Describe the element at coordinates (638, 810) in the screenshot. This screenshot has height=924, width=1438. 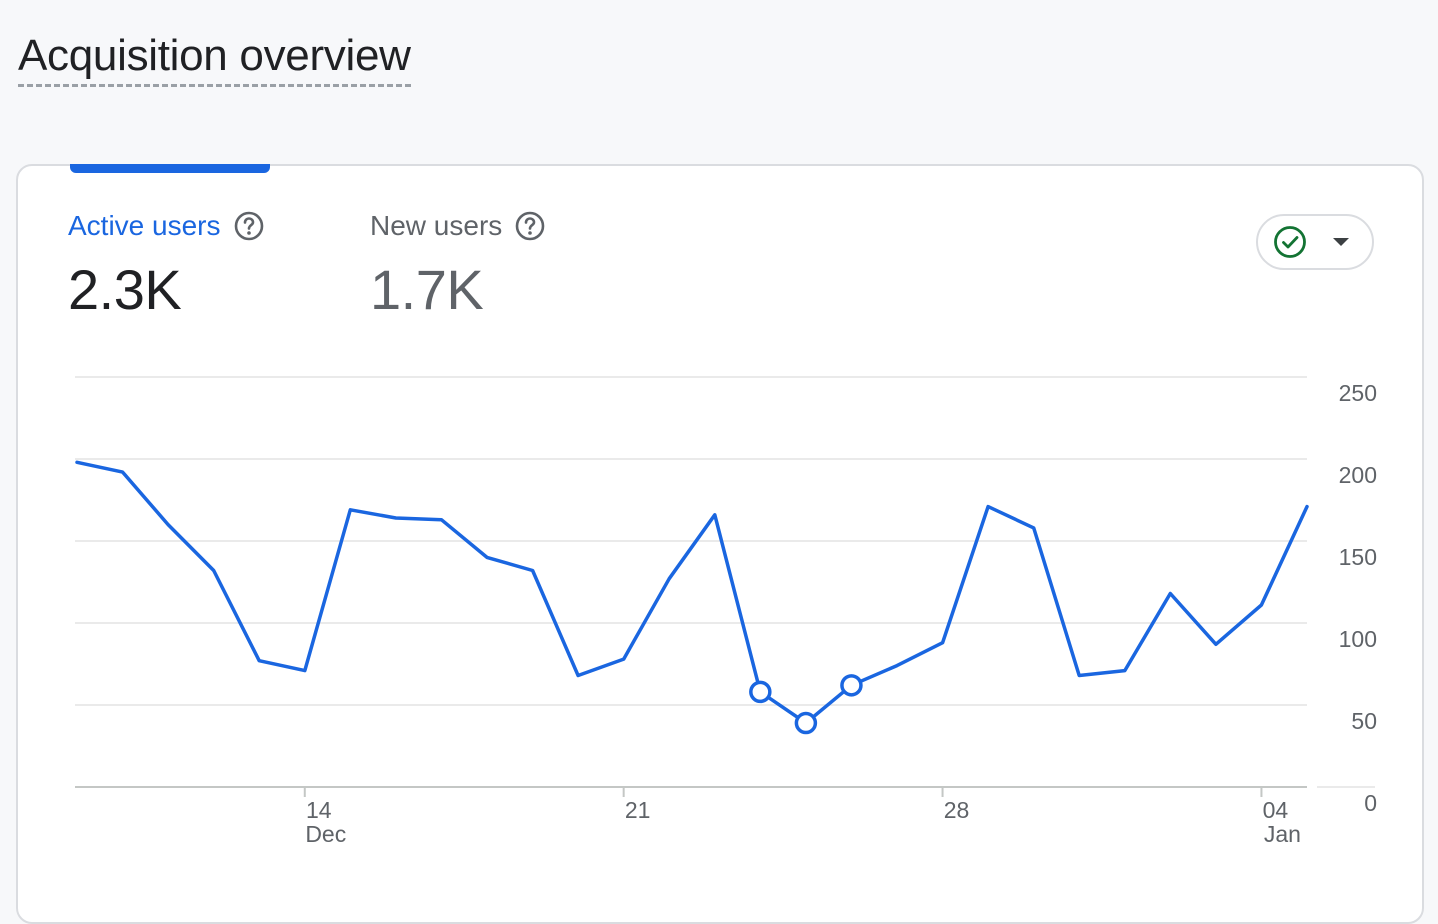
I see `x-tick-label: 21` at that location.